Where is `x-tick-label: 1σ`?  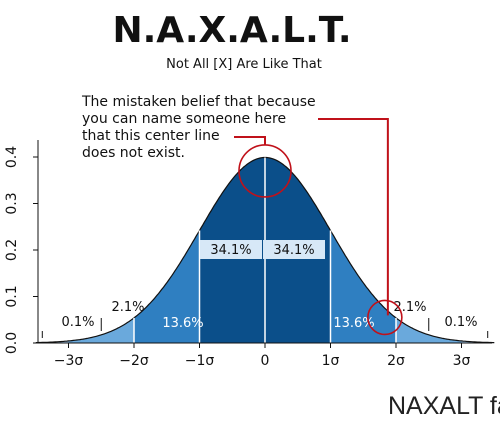 x-tick-label: 1σ is located at coordinates (331, 361).